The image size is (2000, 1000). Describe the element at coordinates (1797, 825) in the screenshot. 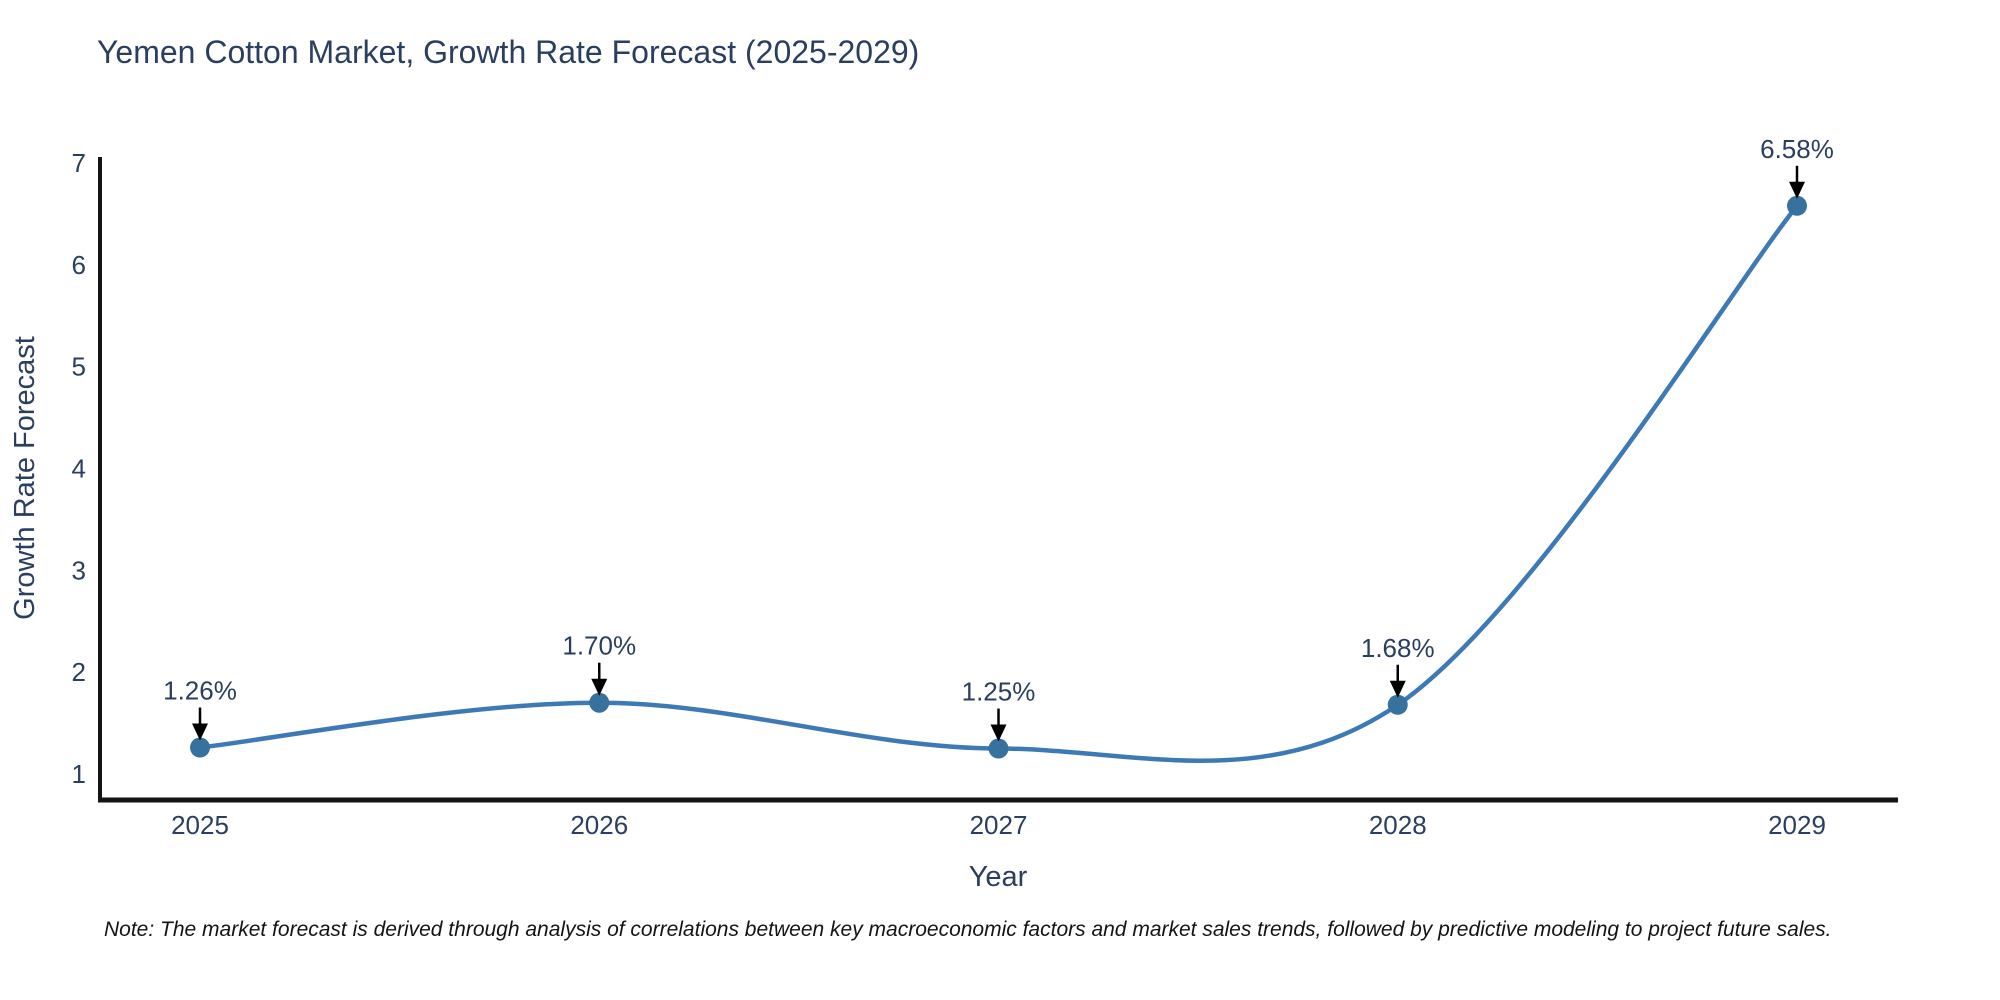

I see `x-tick-label: 2029` at that location.